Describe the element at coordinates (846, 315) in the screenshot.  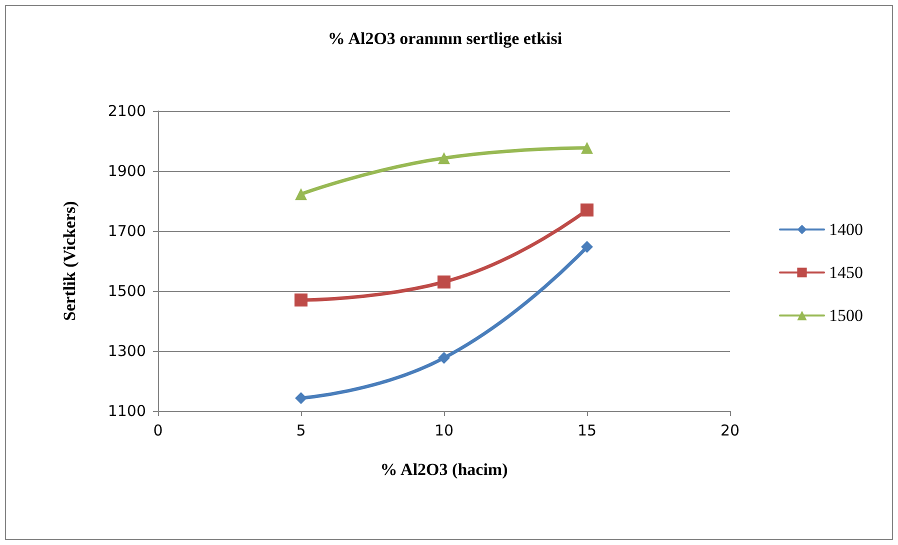
I see `legend-label: 1500` at that location.